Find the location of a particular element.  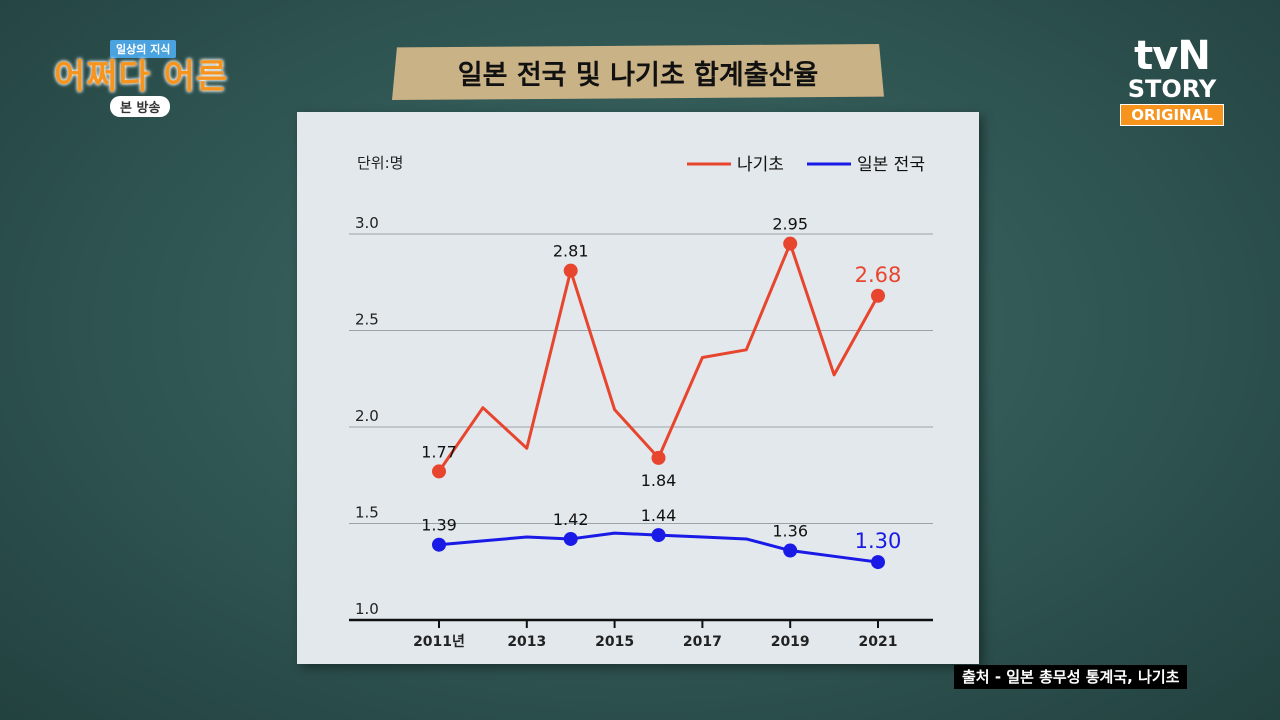

show-tag: 일상의 지식 is located at coordinates (143, 49).